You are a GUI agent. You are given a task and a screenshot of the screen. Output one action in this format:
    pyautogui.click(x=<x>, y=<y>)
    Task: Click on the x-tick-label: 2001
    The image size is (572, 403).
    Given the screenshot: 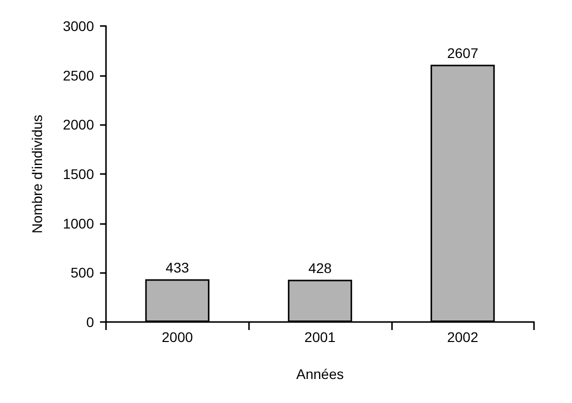 What is the action you would take?
    pyautogui.click(x=320, y=337)
    